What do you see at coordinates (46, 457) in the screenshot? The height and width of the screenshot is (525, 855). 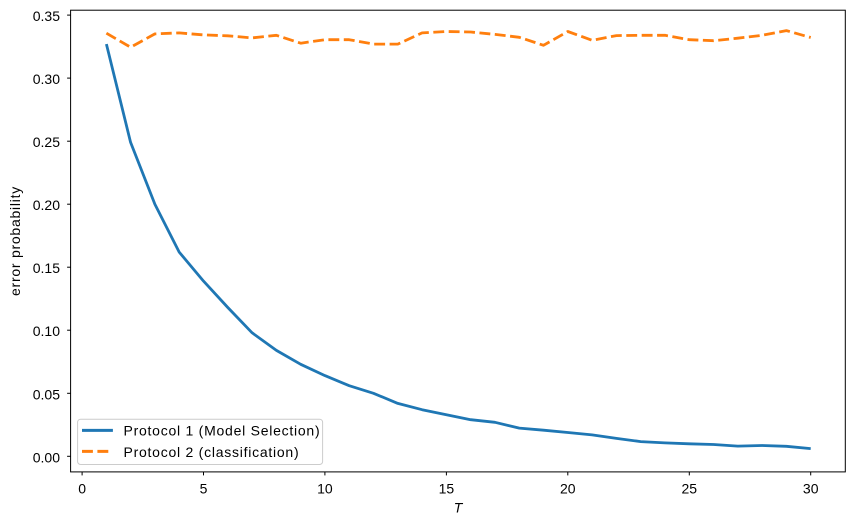 I see `svg-text: 0.00` at bounding box center [46, 457].